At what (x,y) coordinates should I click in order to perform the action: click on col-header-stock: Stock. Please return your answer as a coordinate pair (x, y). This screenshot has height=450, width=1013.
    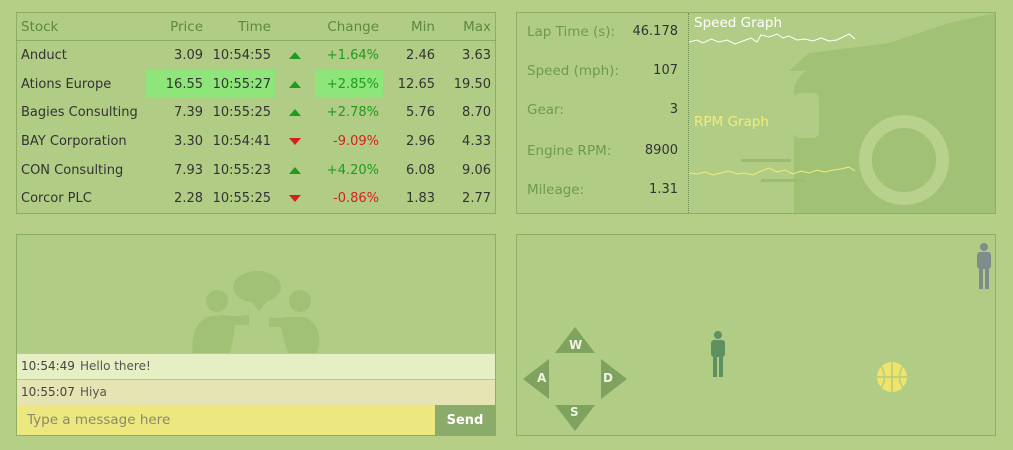
    Looking at the image, I should click on (81, 27).